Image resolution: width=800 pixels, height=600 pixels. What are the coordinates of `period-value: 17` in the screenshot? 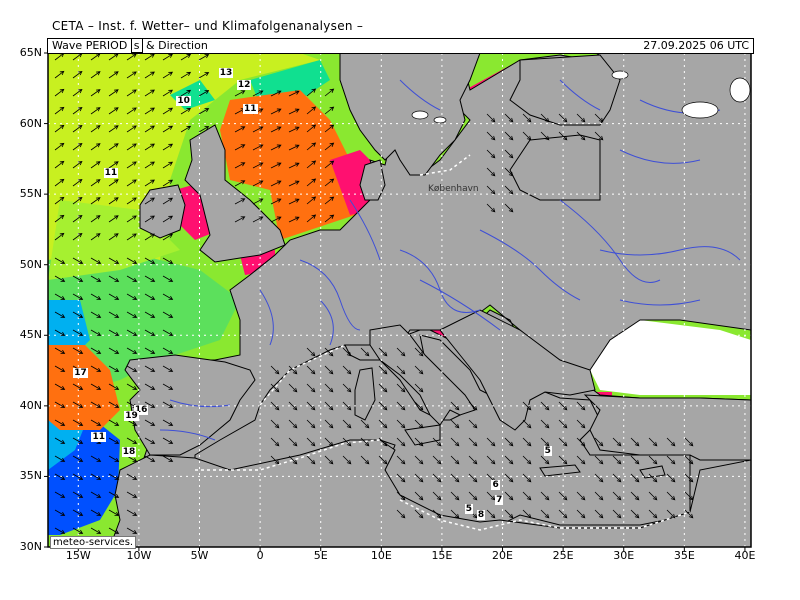 It's located at (80, 373).